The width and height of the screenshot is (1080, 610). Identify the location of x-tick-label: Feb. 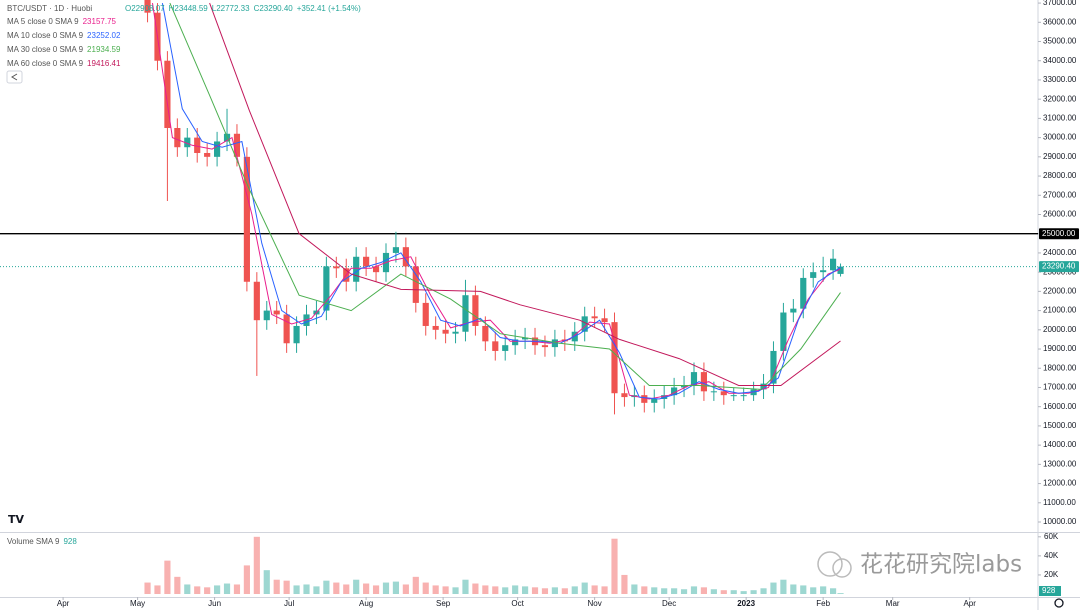
(823, 603).